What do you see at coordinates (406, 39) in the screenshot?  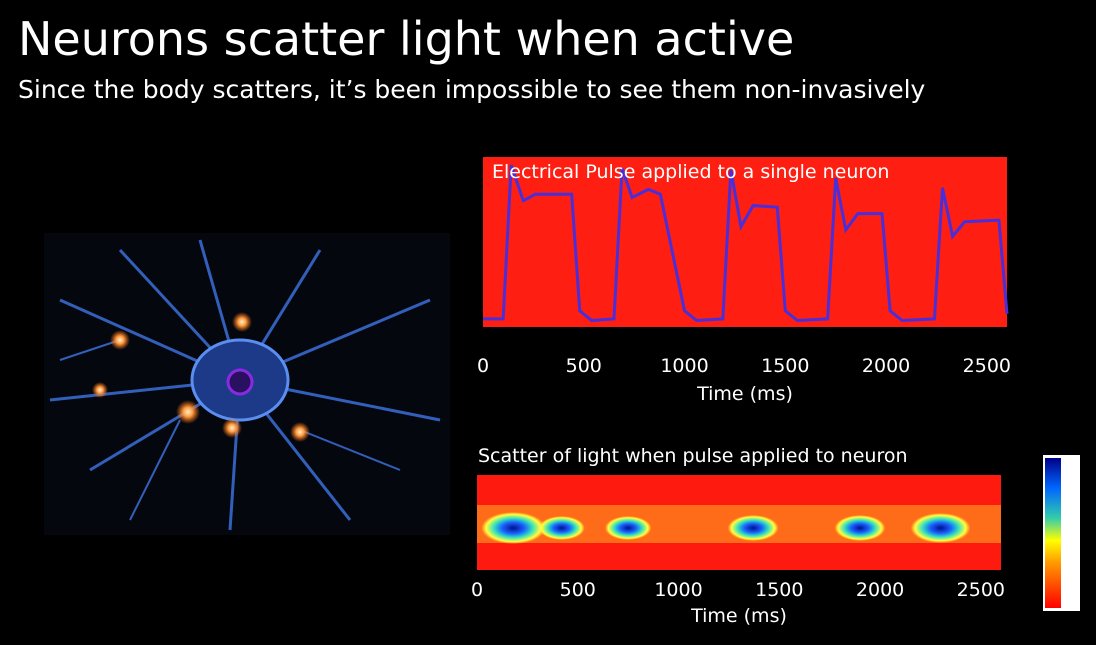 I see `title: Neurons scatter light when active` at bounding box center [406, 39].